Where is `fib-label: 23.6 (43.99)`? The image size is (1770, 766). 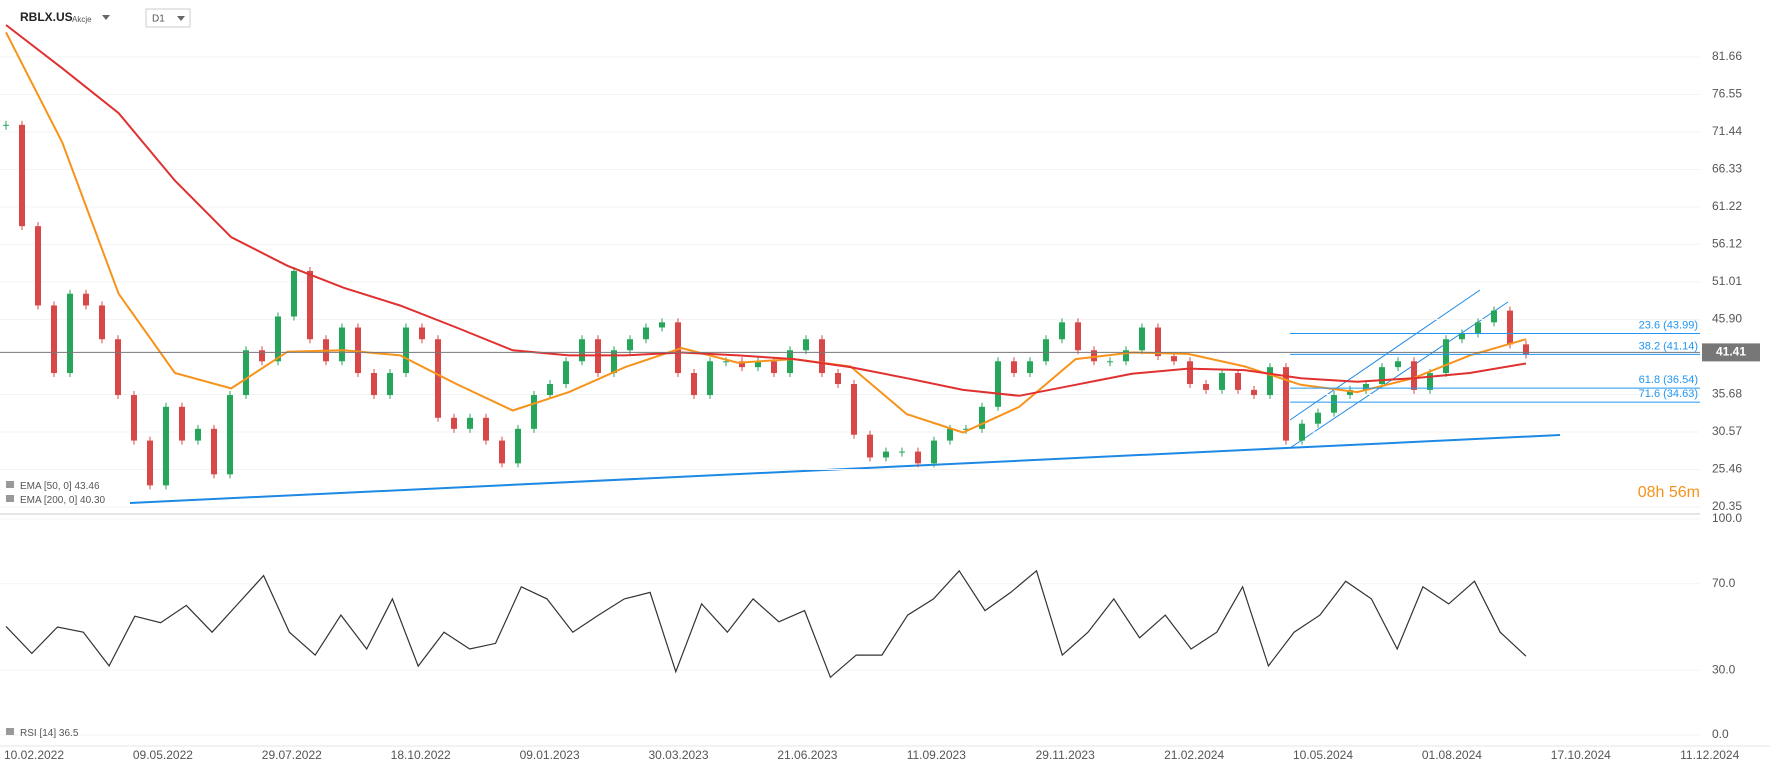 fib-label: 23.6 (43.99) is located at coordinates (1668, 325).